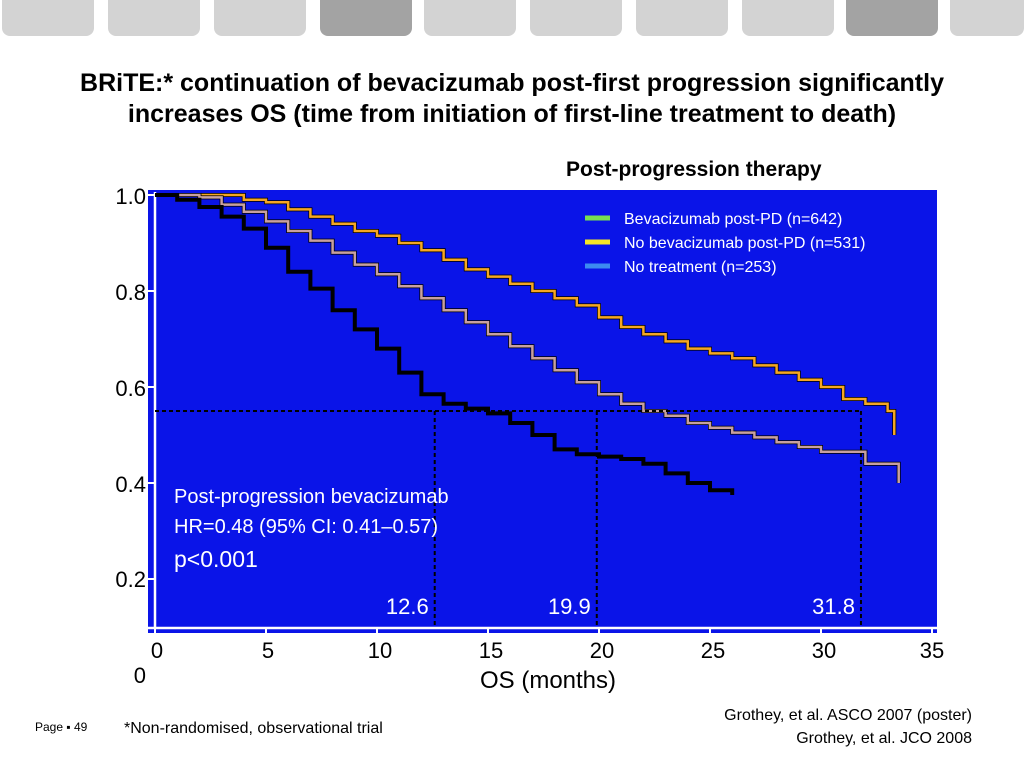 This screenshot has height=768, width=1024. I want to click on footnote: *Non-randomised, observational trial, so click(253, 728).